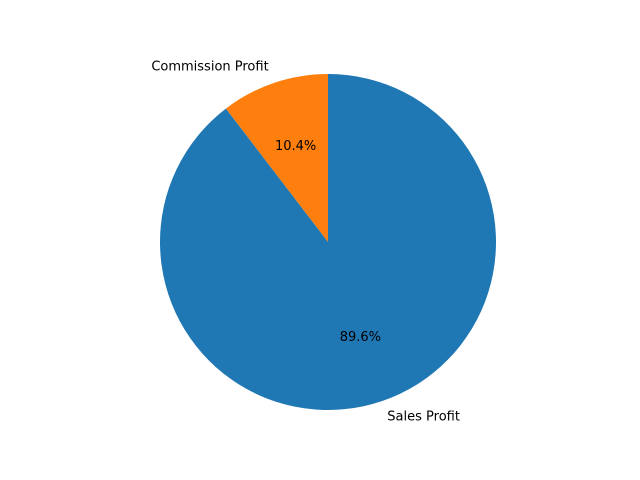 The width and height of the screenshot is (640, 480). What do you see at coordinates (209, 66) in the screenshot?
I see `slice-label-commission-profit: Commission Profit` at bounding box center [209, 66].